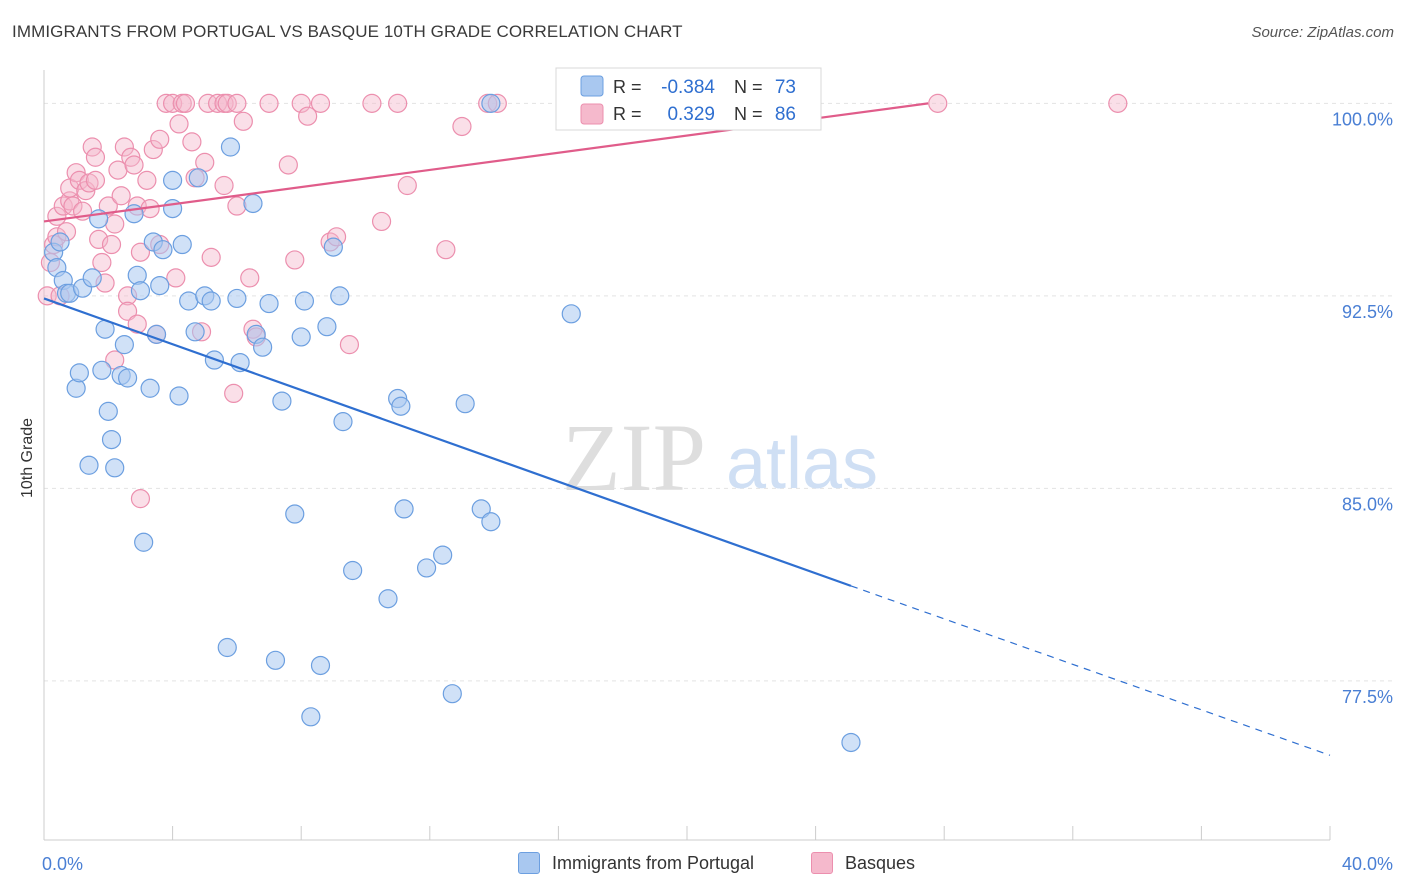  I want to click on portugal-swatch, so click(529, 863).